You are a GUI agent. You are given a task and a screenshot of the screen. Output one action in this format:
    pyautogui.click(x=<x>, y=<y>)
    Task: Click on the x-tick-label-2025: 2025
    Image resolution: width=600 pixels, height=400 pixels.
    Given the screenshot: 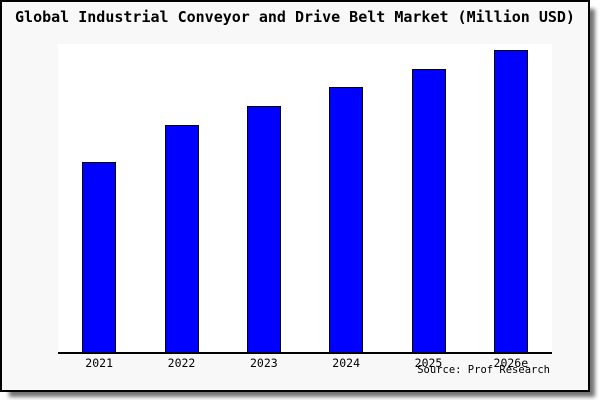 What is the action you would take?
    pyautogui.click(x=428, y=363)
    